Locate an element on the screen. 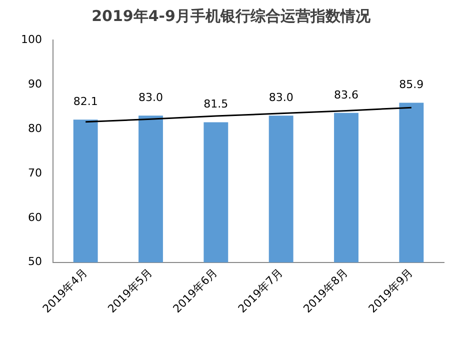  data-label: 83.6 is located at coordinates (346, 95).